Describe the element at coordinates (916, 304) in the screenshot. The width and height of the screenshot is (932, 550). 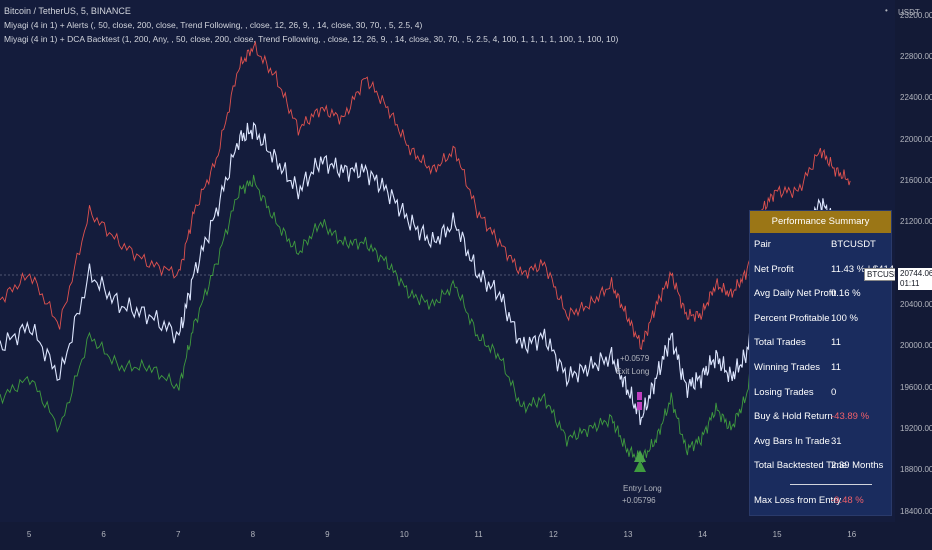
I see `price-tick-label: 20400.00` at that location.